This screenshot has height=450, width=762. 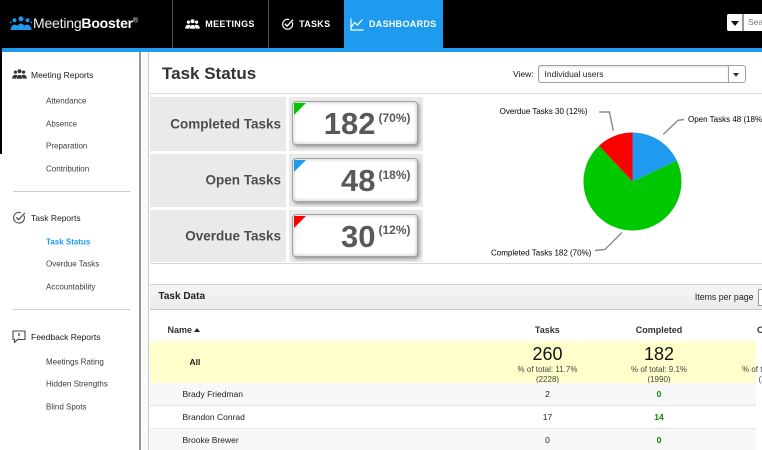 I want to click on svg-text: Completed Tasks 182 (70%), so click(x=541, y=252).